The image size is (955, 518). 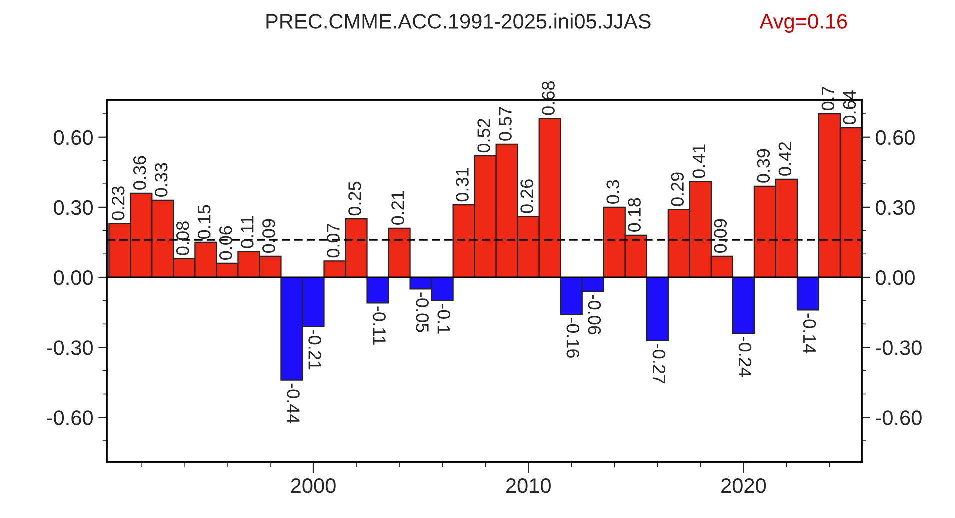 I want to click on data-label: -0.44, so click(x=293, y=404).